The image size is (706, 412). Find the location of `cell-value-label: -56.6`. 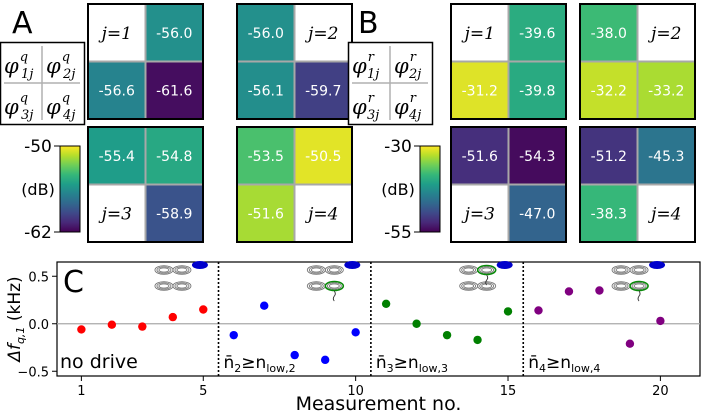

cell-value-label: -56.6 is located at coordinates (117, 91).